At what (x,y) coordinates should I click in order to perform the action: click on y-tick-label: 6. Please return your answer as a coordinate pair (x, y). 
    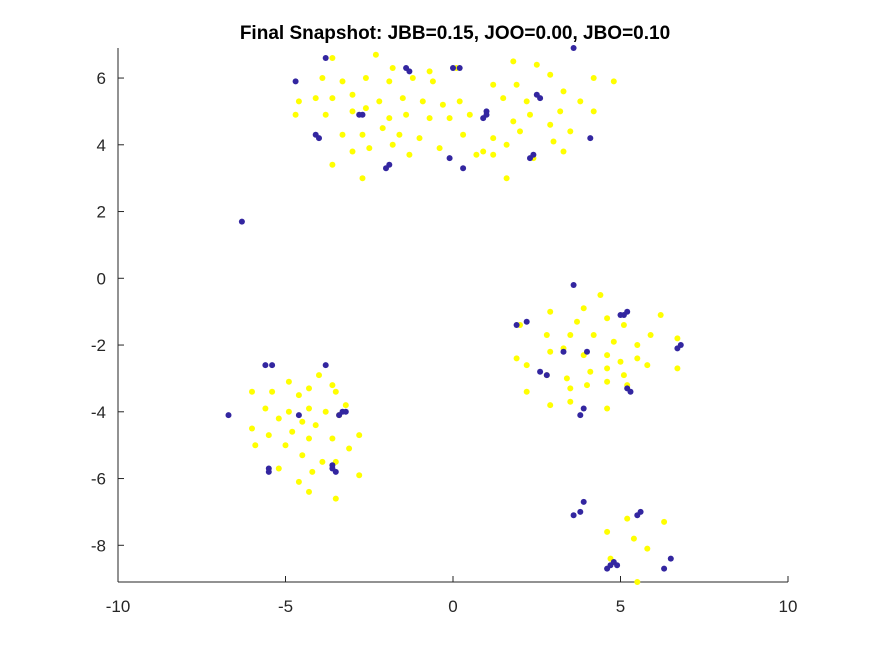
    Looking at the image, I should click on (101, 78).